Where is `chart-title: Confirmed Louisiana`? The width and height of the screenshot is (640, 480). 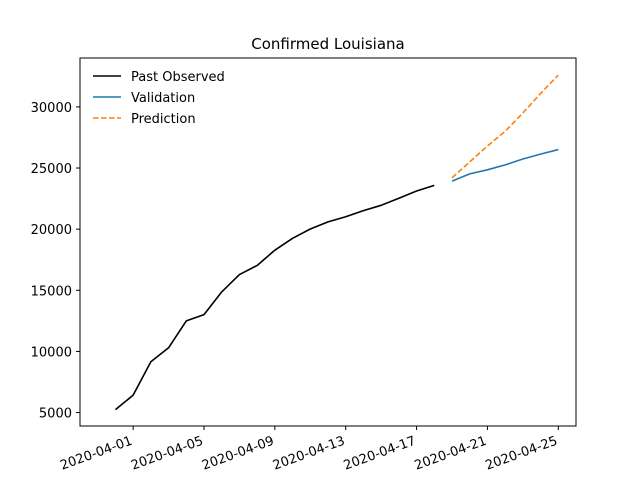
chart-title: Confirmed Louisiana is located at coordinates (327, 44).